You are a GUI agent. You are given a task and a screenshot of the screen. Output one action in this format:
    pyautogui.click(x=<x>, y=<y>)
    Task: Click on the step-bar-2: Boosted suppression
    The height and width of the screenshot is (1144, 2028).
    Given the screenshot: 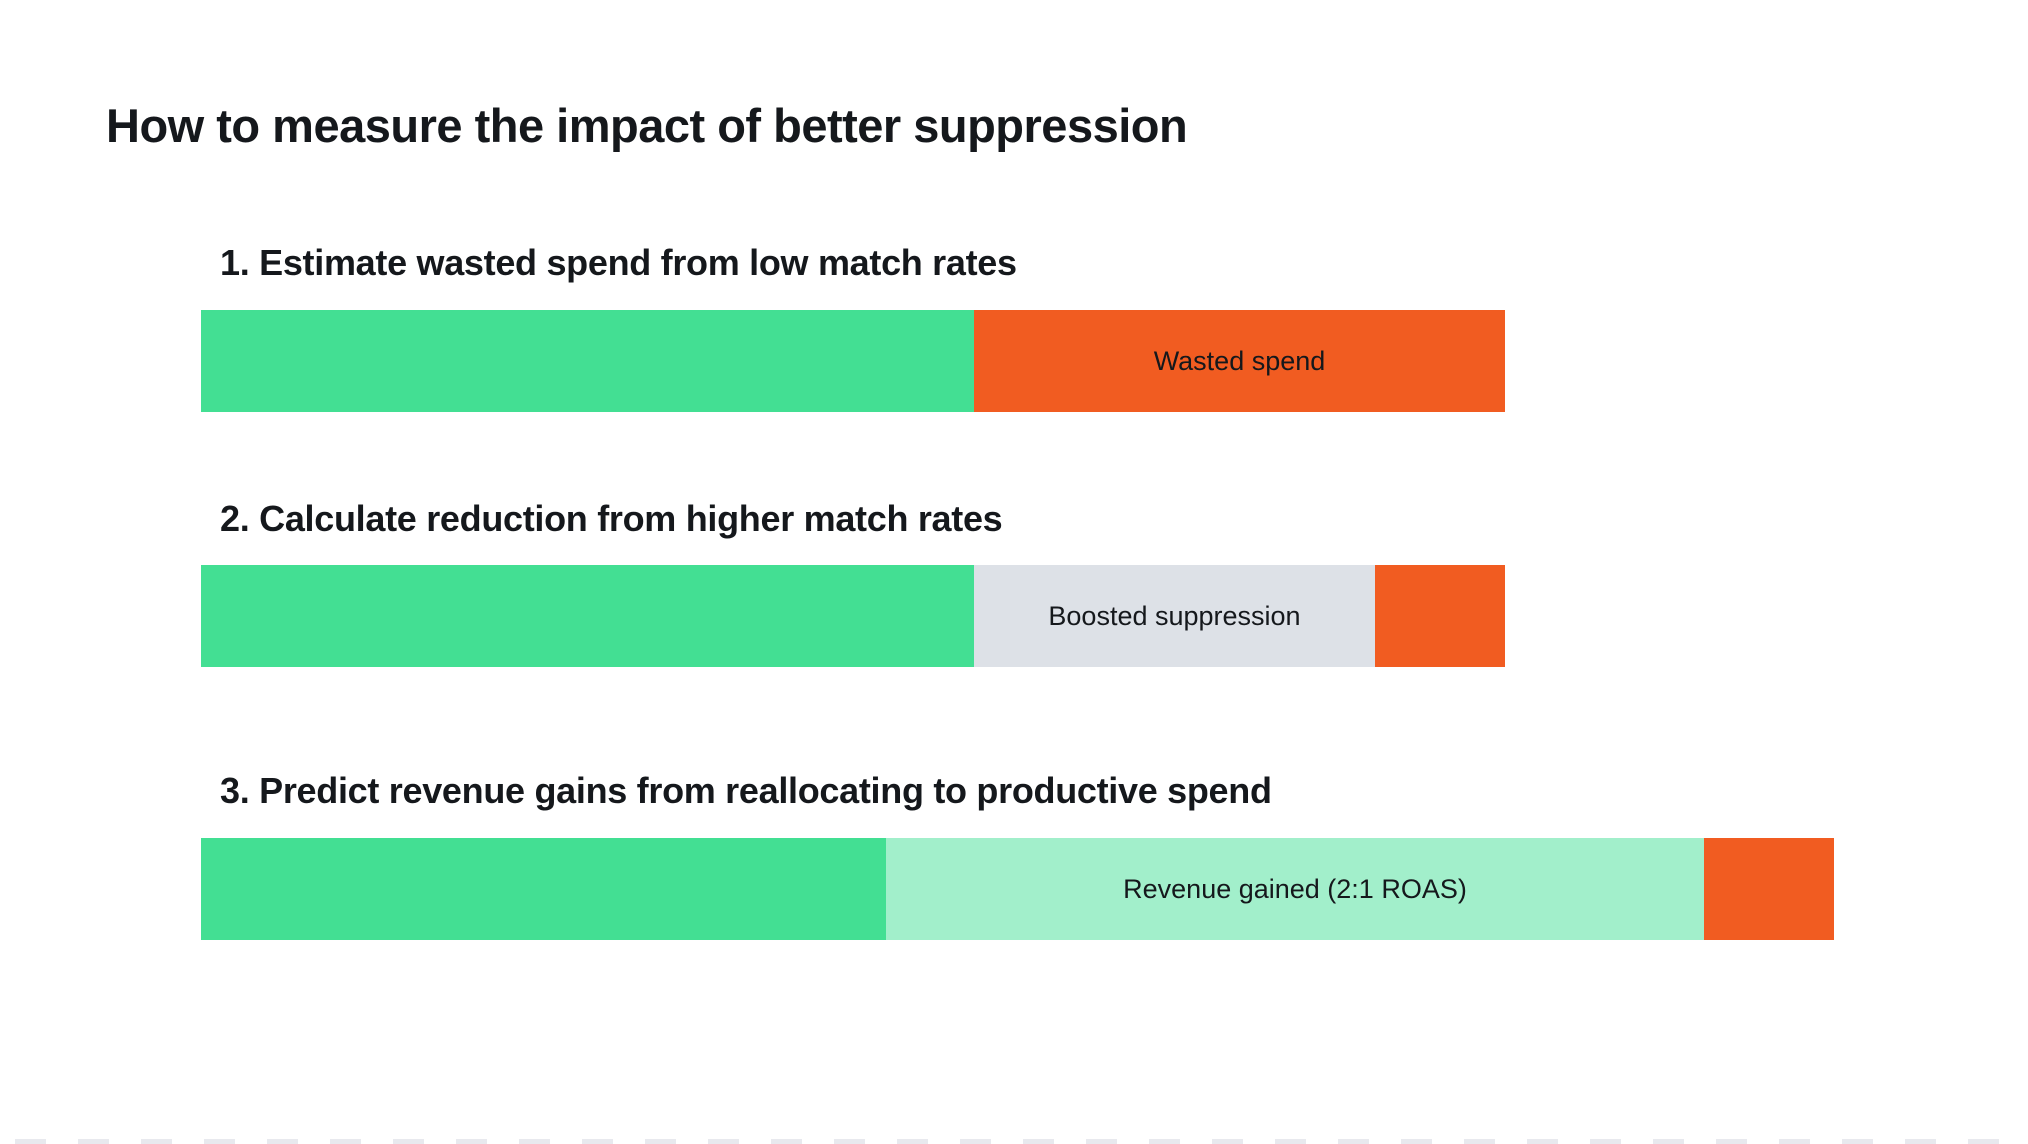 What is the action you would take?
    pyautogui.click(x=853, y=616)
    